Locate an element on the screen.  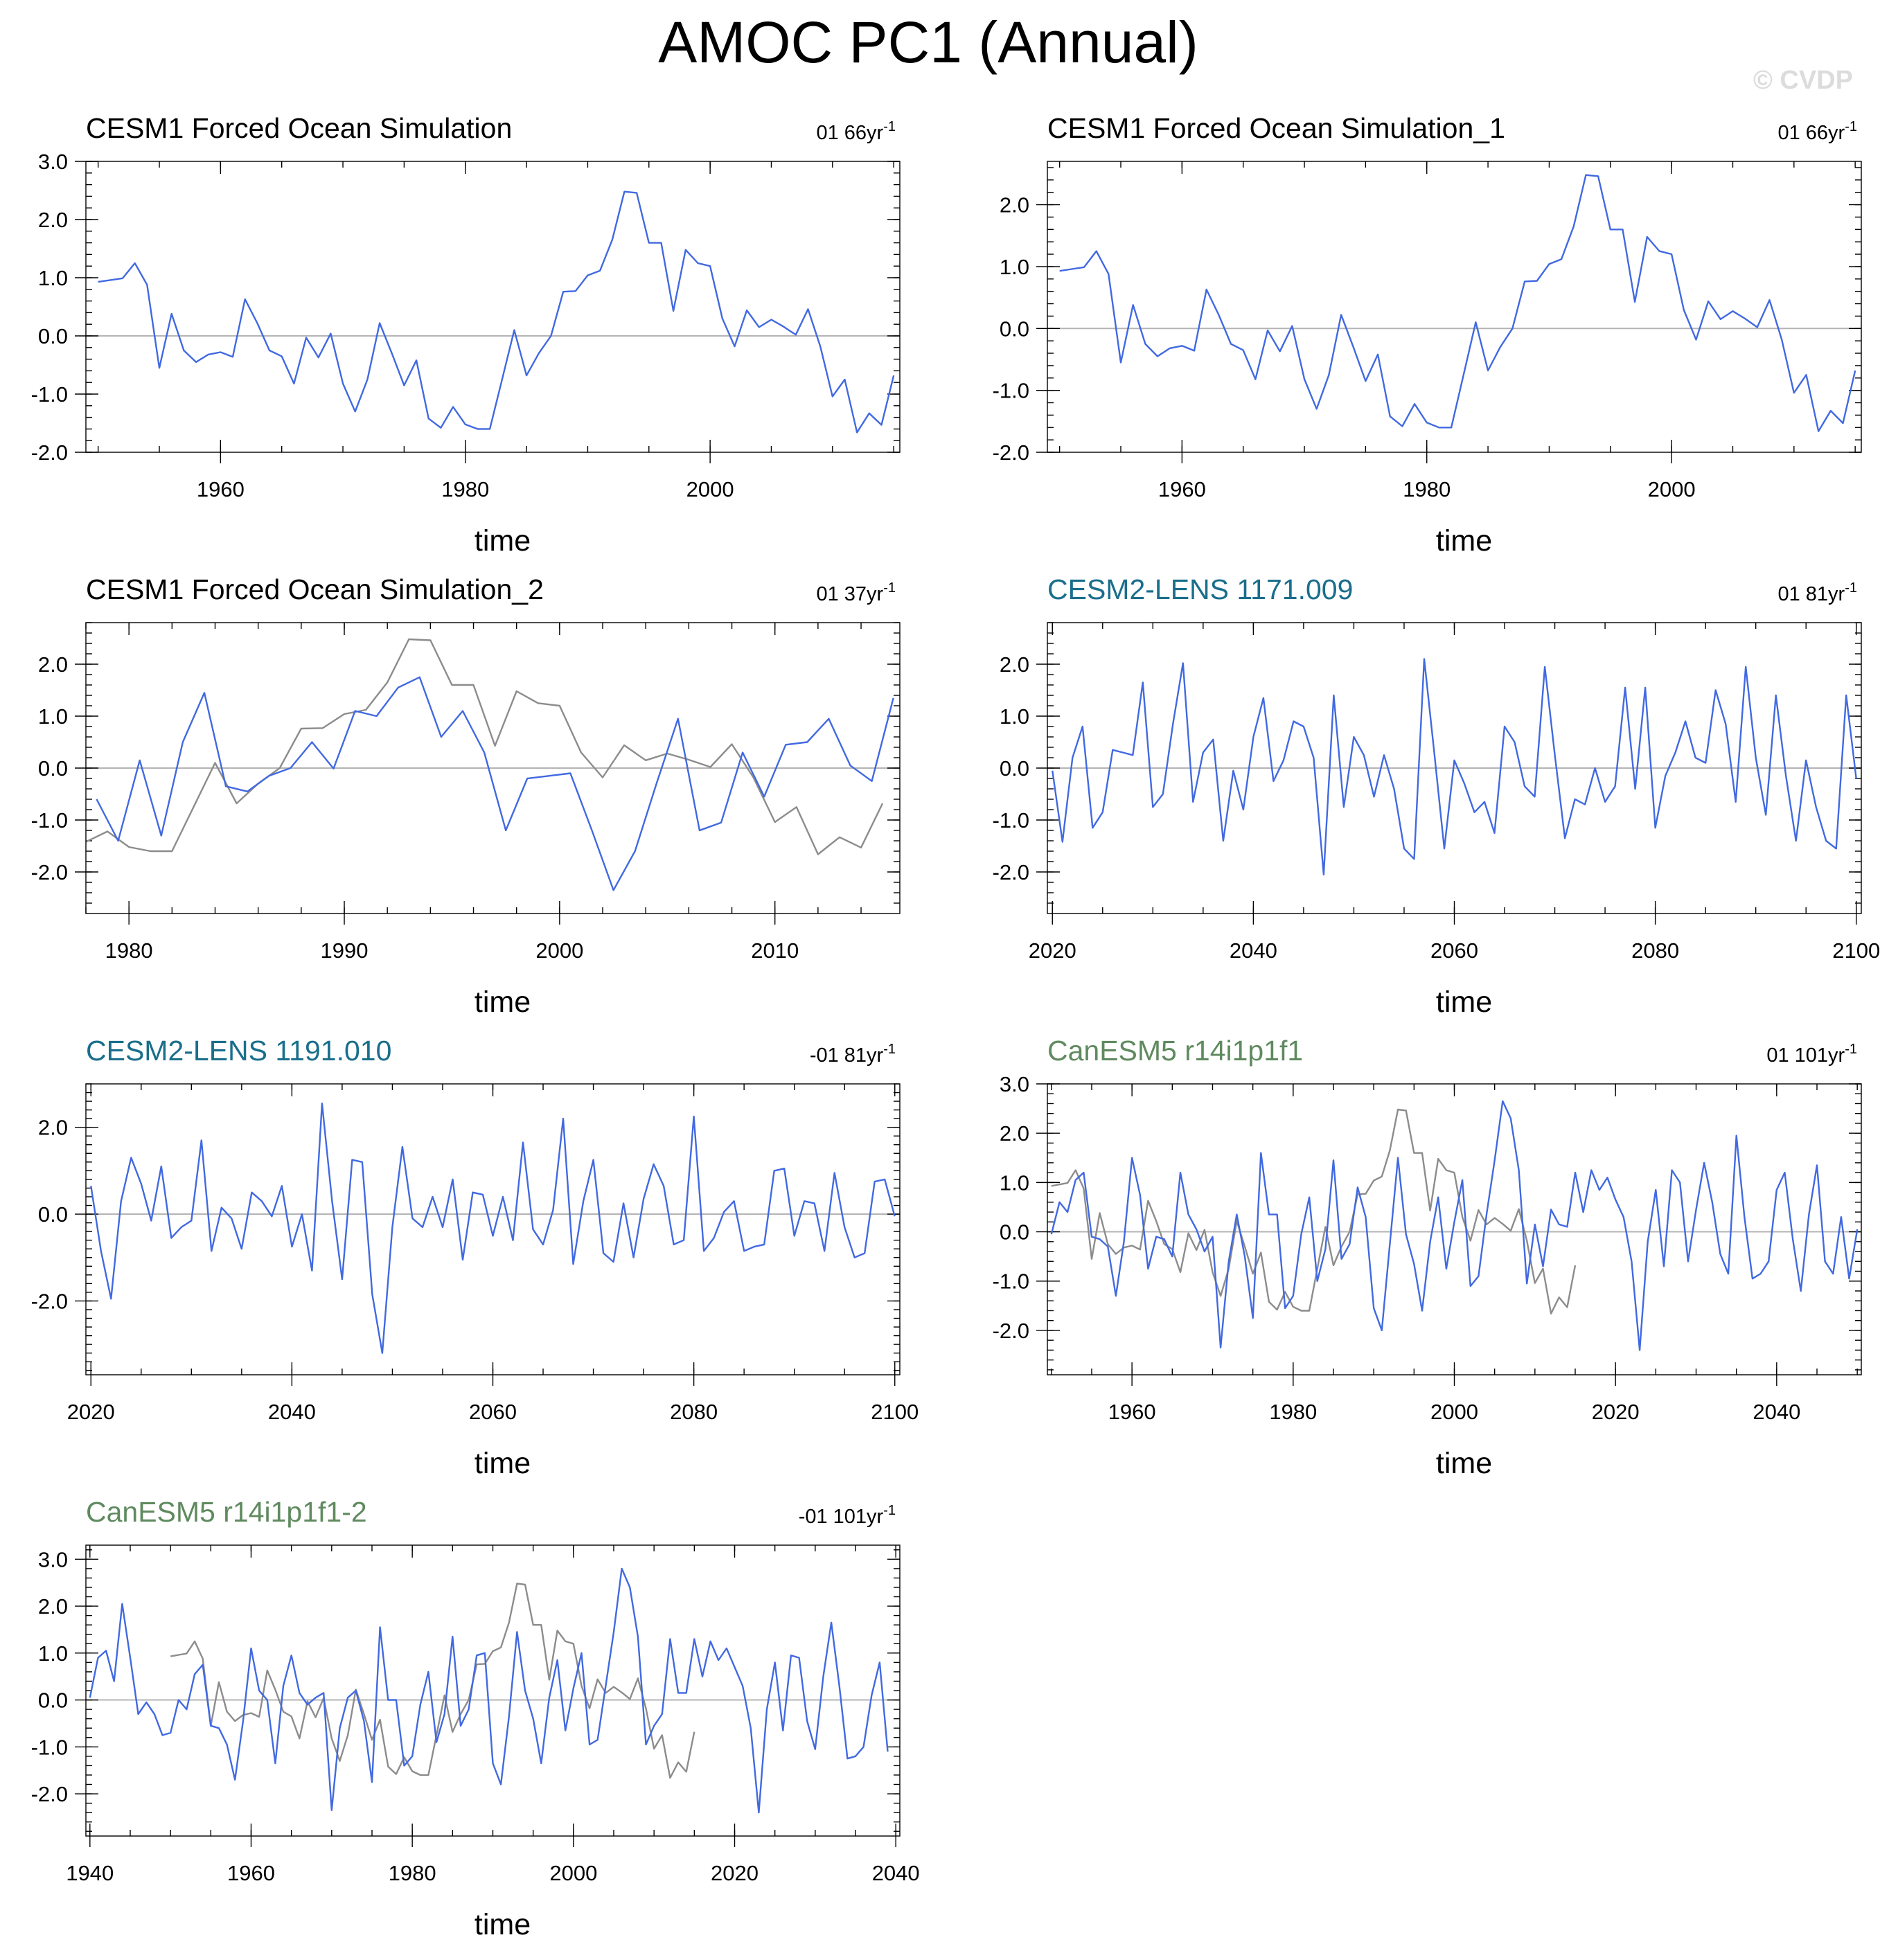
x-tick-label: 2010 is located at coordinates (775, 951).